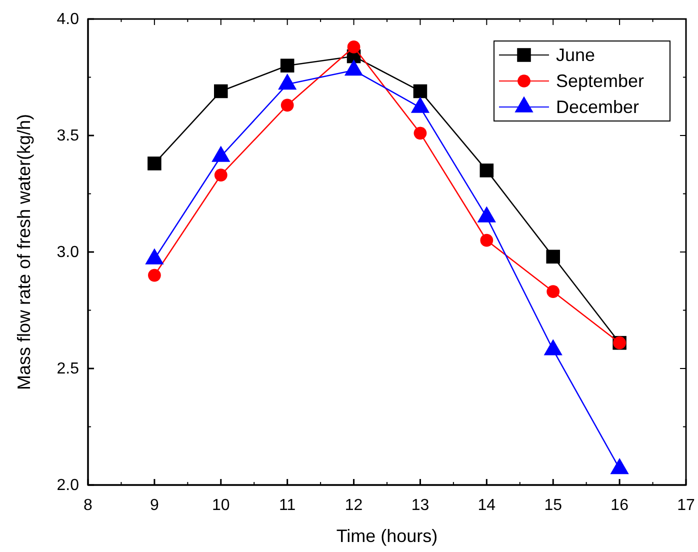 The height and width of the screenshot is (552, 698). What do you see at coordinates (686, 505) in the screenshot?
I see `x-tick-label: 17` at bounding box center [686, 505].